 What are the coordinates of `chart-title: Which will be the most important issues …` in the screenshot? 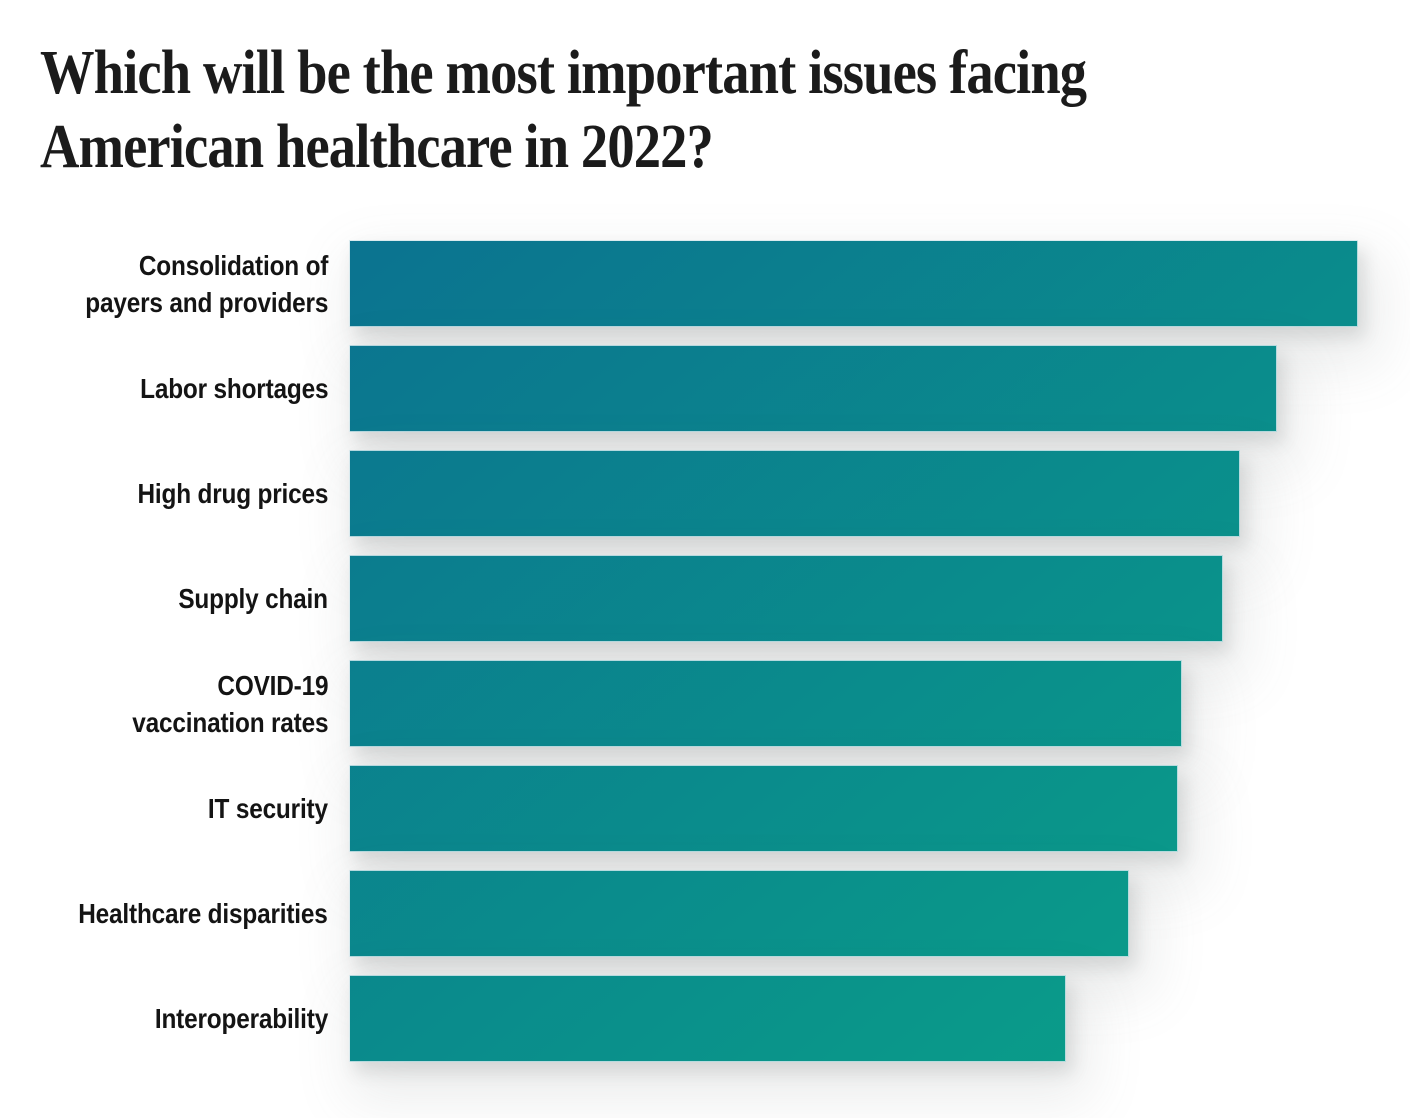 It's located at (563, 110).